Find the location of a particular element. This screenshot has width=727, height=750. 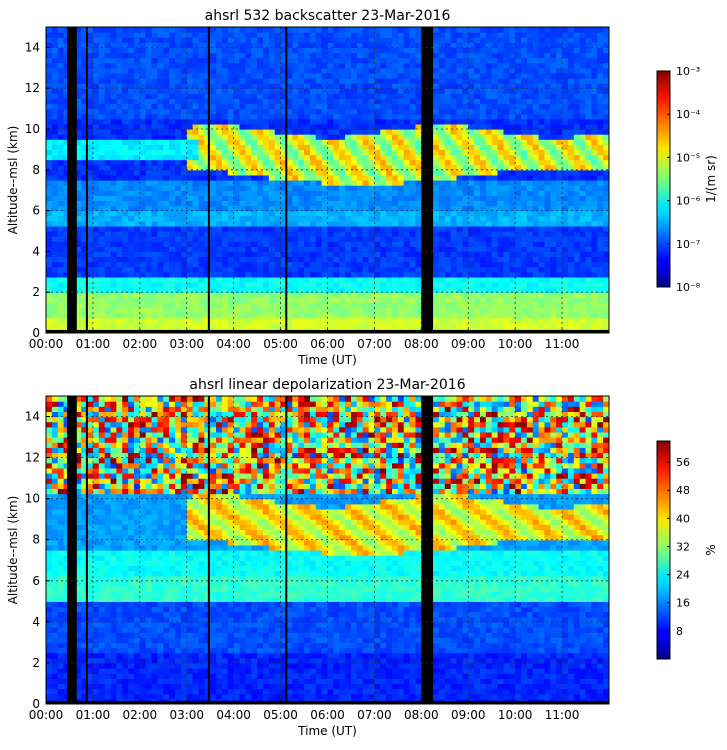

chart-title: ahsrl 532 backscatter 23-Mar-2016 is located at coordinates (328, 16).